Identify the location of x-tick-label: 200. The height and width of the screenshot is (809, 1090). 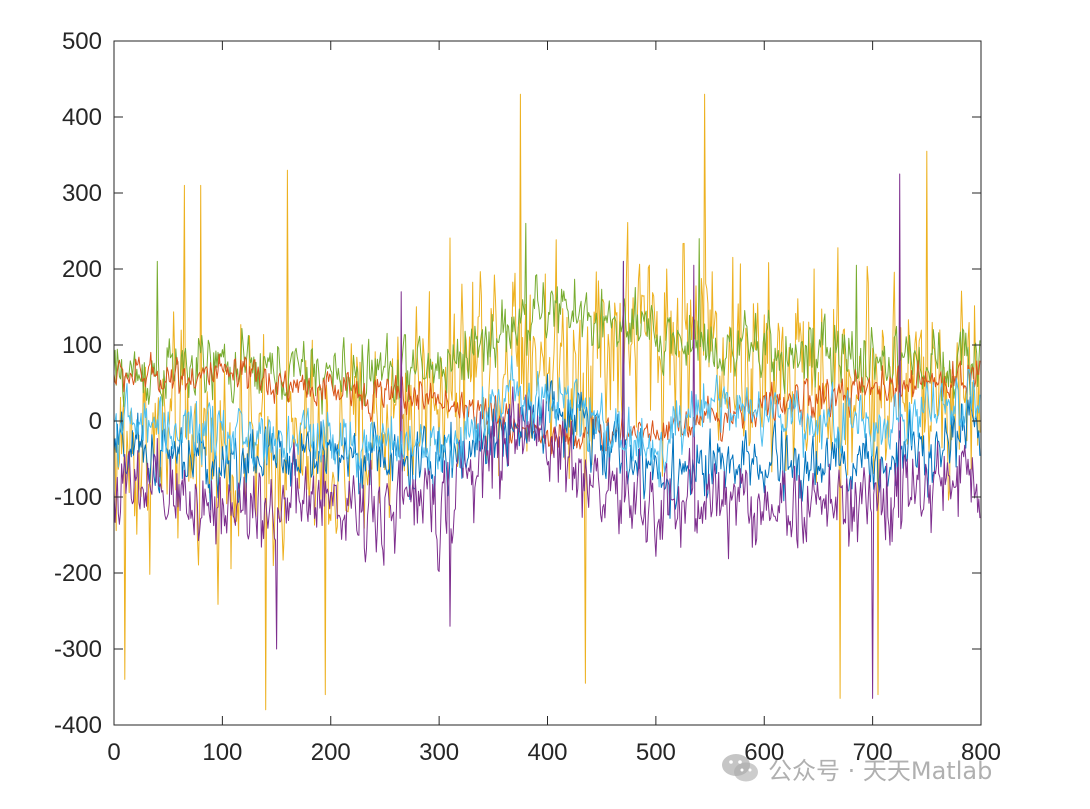
(331, 752).